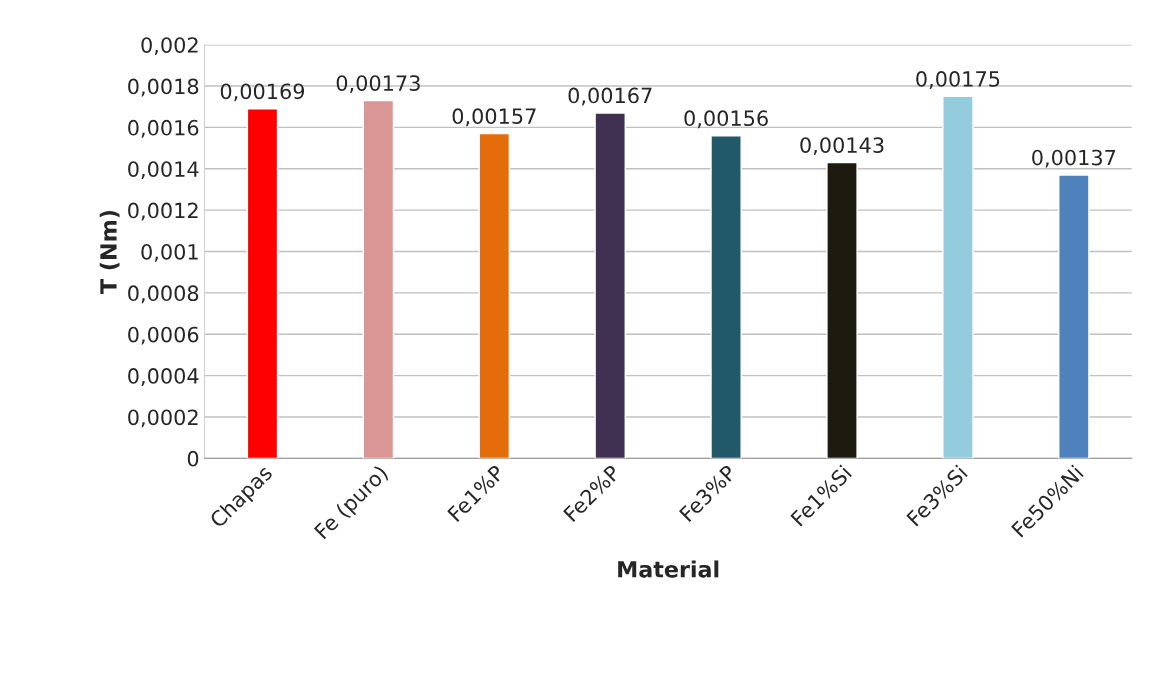  What do you see at coordinates (378, 84) in the screenshot?
I see `data-label: 0,00173` at bounding box center [378, 84].